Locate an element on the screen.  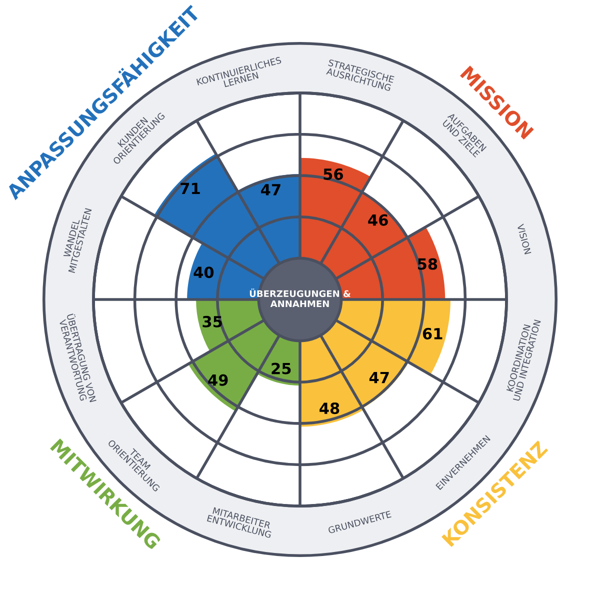
category-label: VISION is located at coordinates (524, 239).